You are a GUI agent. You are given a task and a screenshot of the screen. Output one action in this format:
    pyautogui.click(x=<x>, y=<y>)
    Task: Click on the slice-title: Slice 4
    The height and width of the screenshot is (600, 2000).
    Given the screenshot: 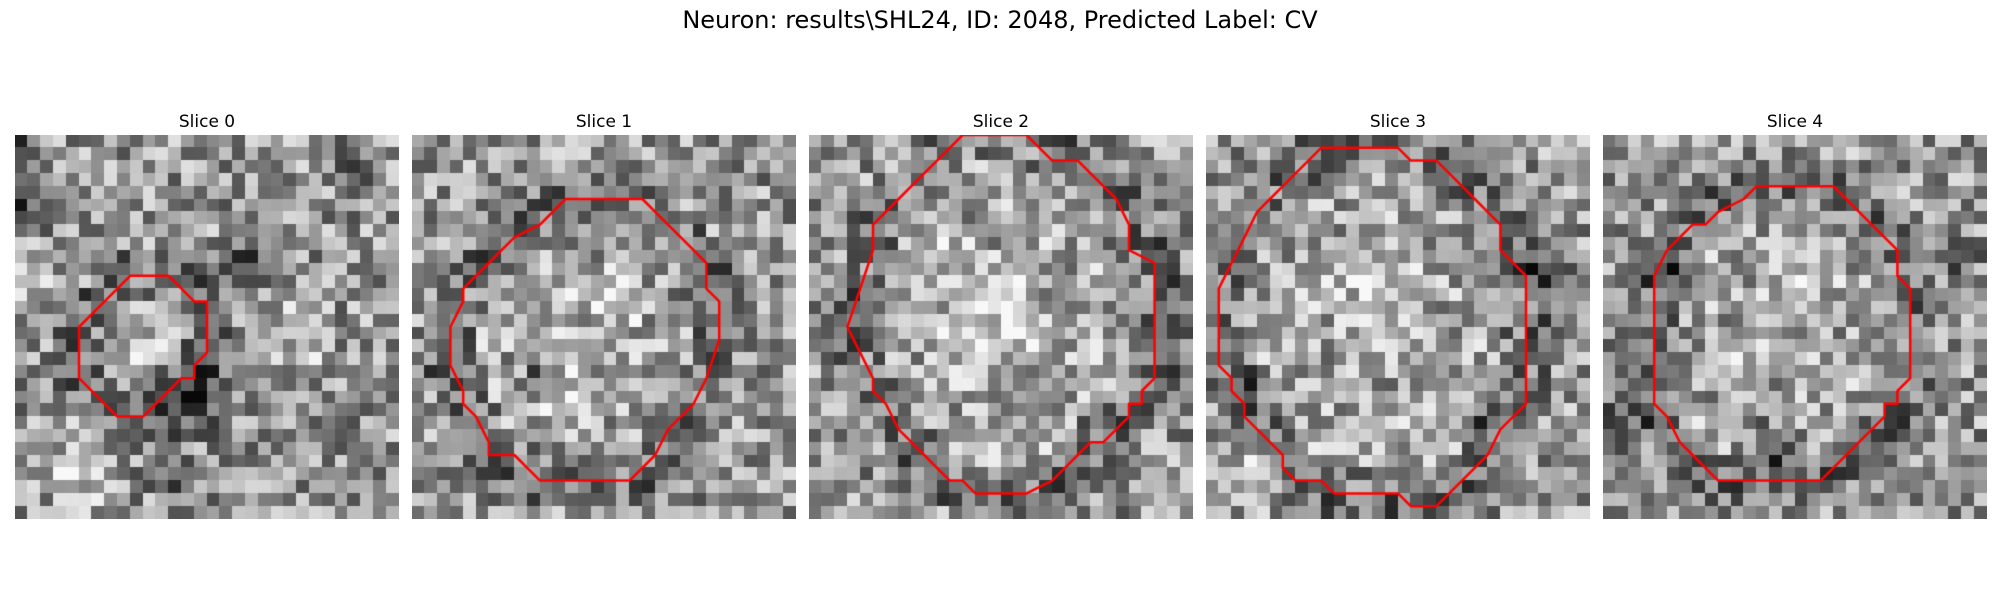 What is the action you would take?
    pyautogui.click(x=1795, y=122)
    